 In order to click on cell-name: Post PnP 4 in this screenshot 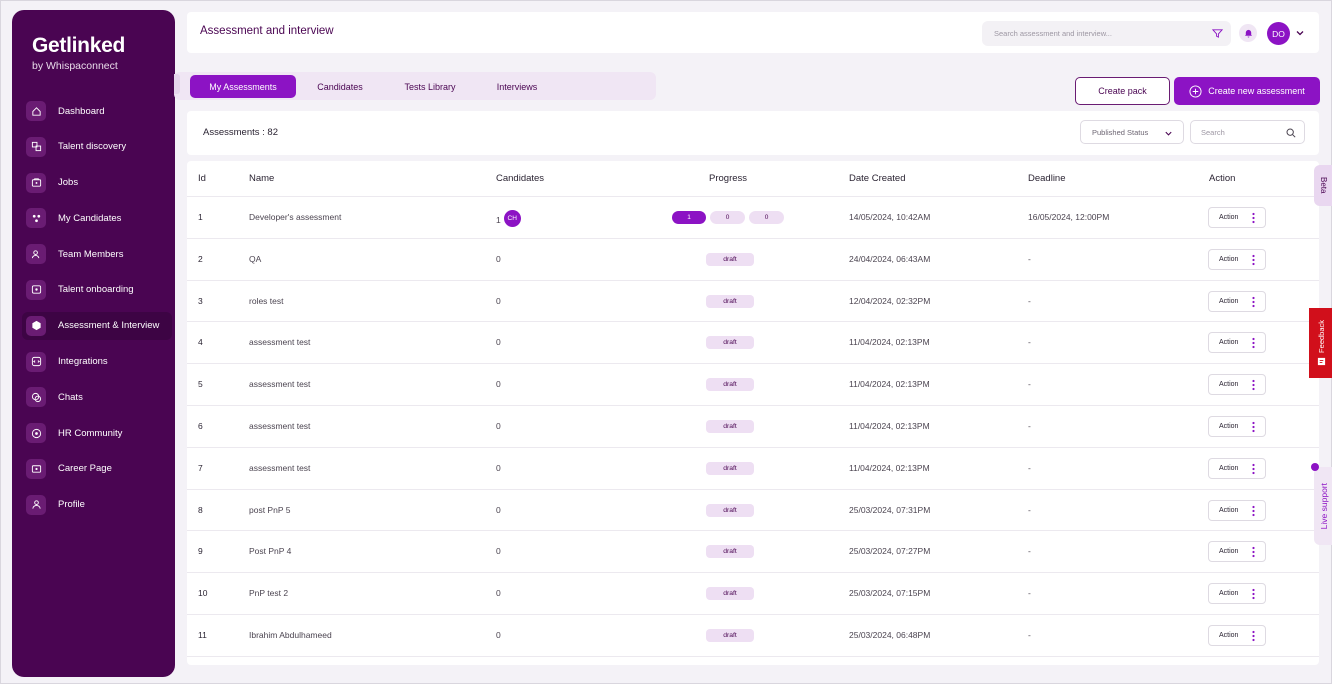, I will do `click(270, 551)`.